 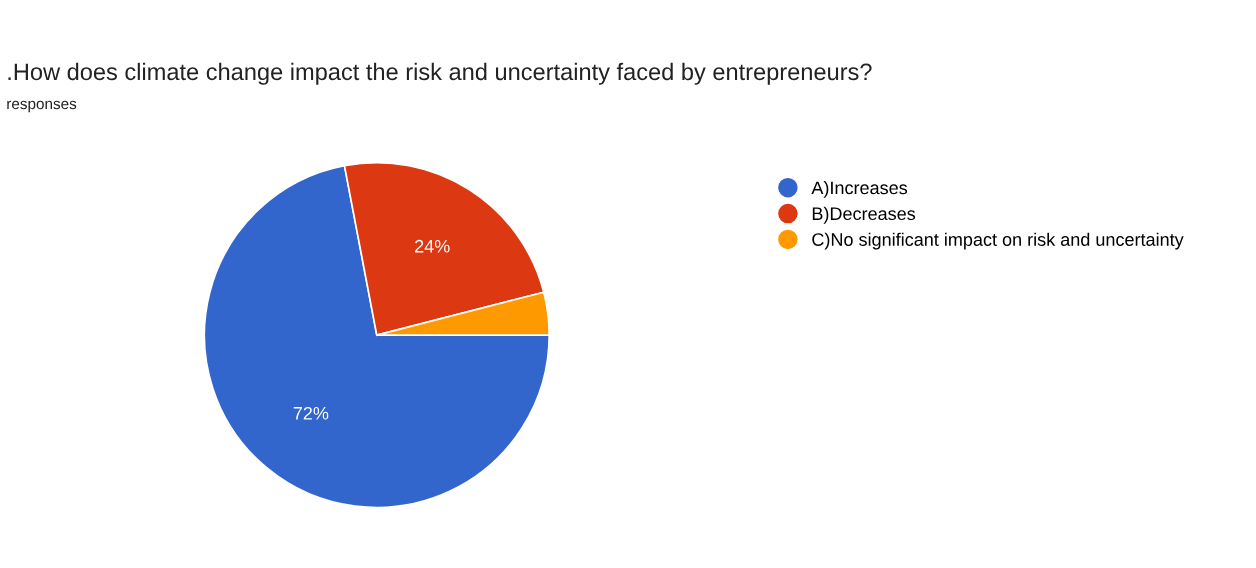 I want to click on legend-label: C)No significant impact on risk and uncertainty, so click(x=998, y=241).